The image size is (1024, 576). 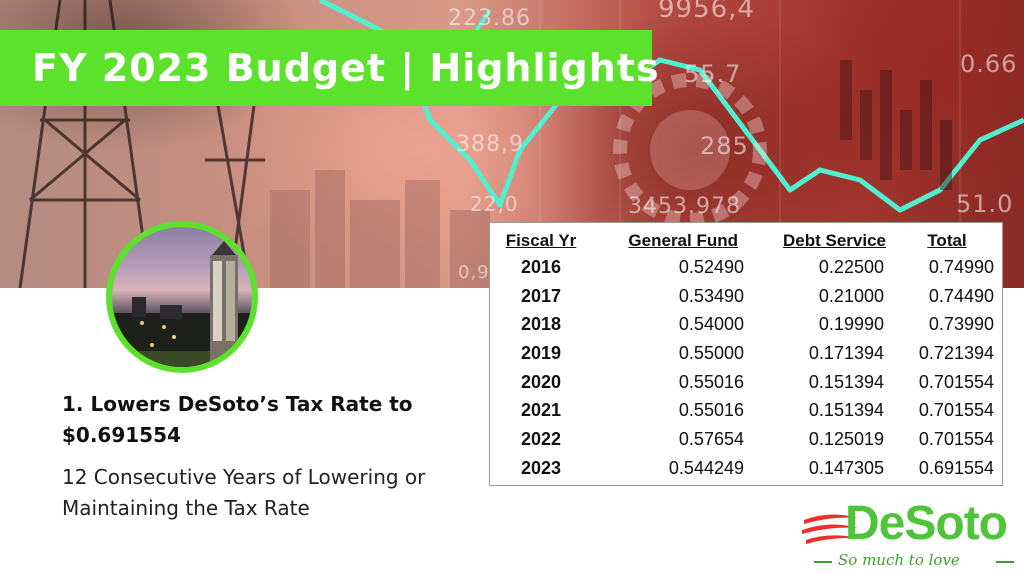 I want to click on table-row: 2022 0.57654 0.125019 0.701554, so click(x=746, y=439).